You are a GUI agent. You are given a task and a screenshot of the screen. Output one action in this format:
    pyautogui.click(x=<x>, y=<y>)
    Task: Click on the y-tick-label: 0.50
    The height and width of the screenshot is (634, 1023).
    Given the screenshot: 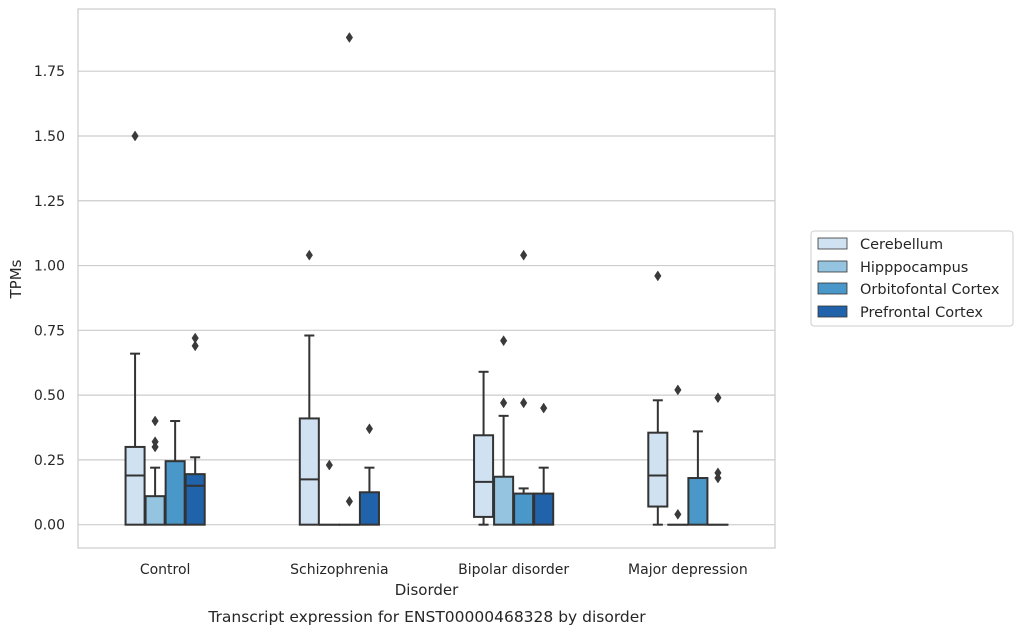 What is the action you would take?
    pyautogui.click(x=49, y=396)
    